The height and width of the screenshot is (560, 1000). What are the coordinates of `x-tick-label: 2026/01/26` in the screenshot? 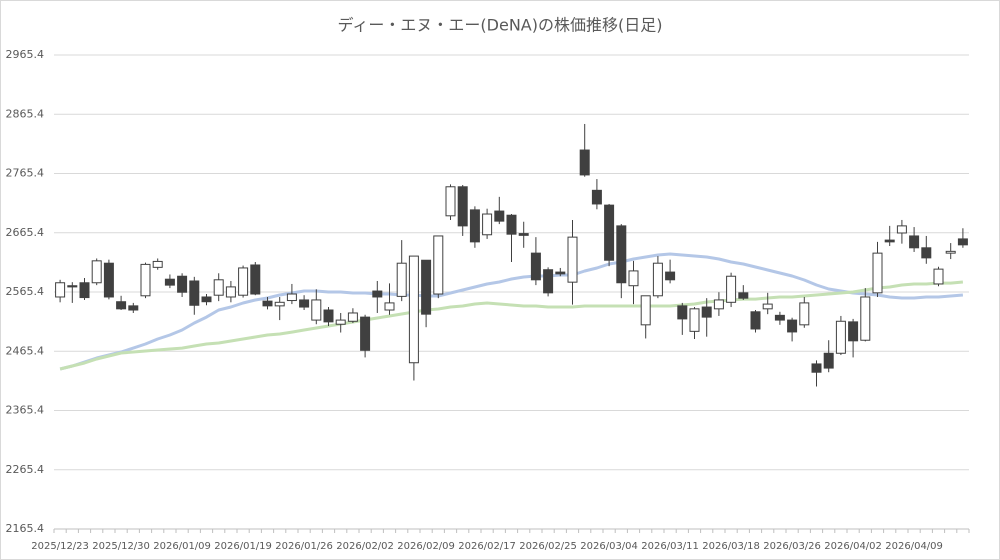 It's located at (304, 546).